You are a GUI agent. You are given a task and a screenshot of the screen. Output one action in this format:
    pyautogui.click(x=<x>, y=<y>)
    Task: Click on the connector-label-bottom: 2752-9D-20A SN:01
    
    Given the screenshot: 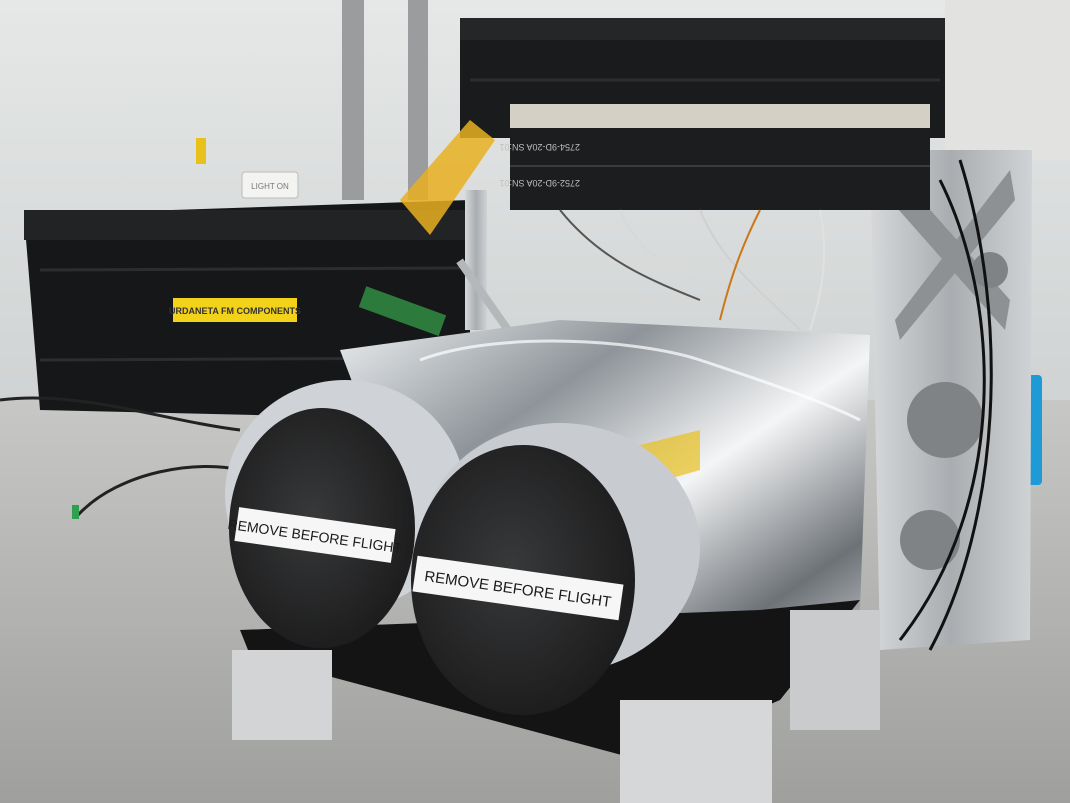 What is the action you would take?
    pyautogui.click(x=539, y=183)
    